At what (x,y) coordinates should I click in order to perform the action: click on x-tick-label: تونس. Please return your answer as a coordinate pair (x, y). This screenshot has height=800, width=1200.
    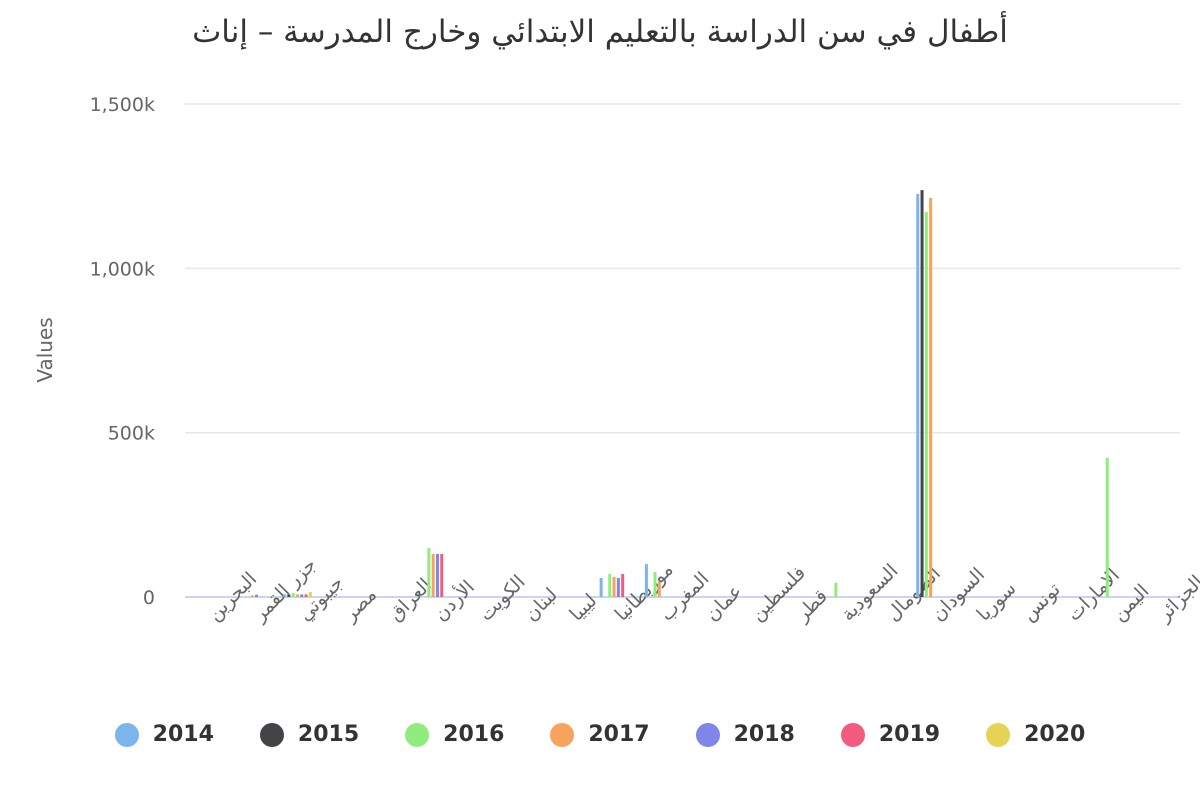
    Looking at the image, I should click on (1041, 601).